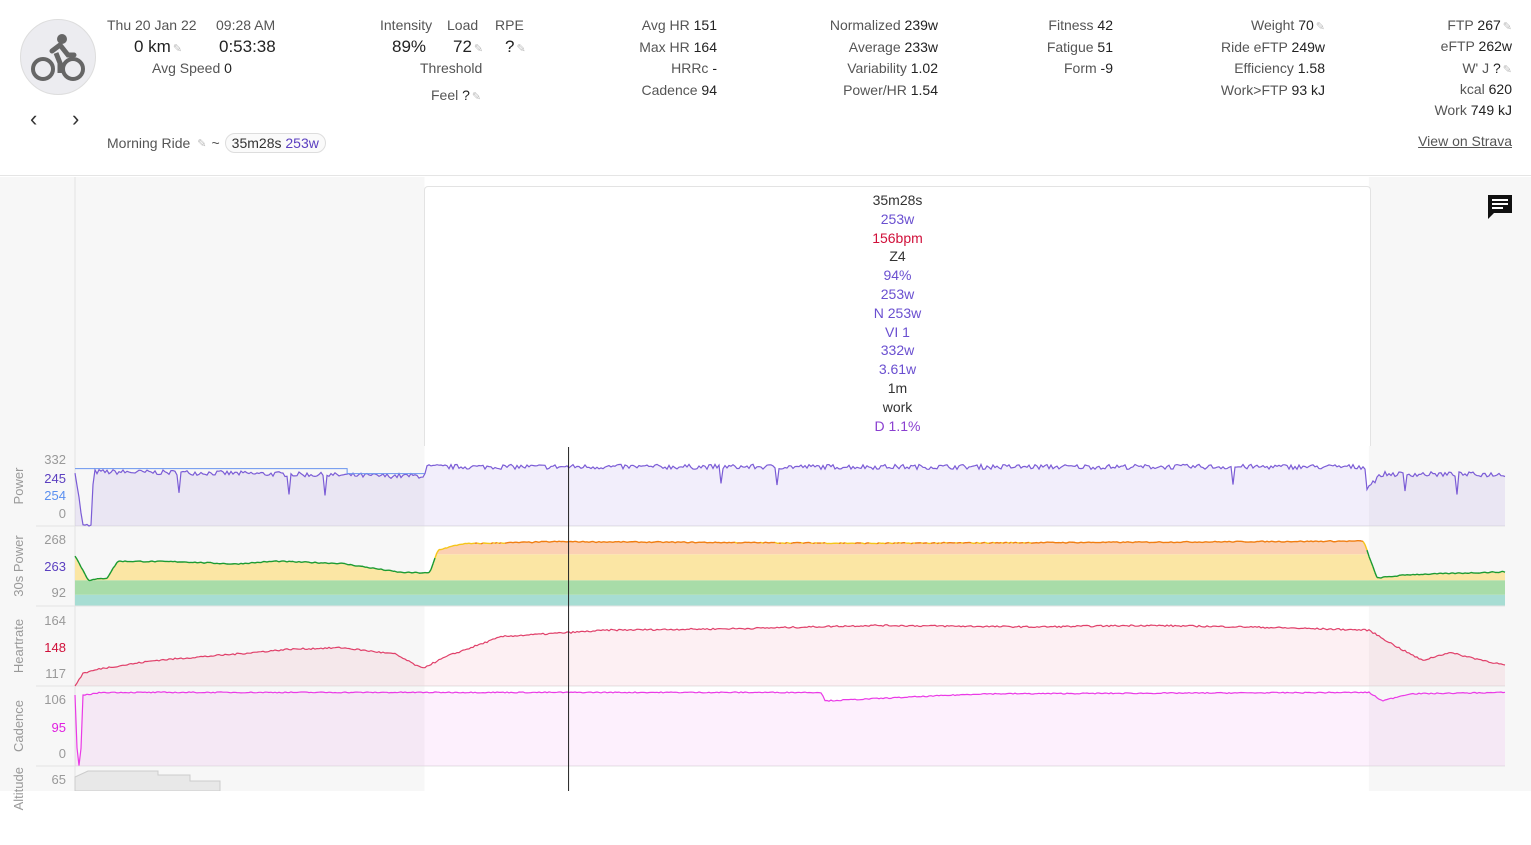 This screenshot has width=1531, height=845. I want to click on stat-value: 1.02, so click(924, 68).